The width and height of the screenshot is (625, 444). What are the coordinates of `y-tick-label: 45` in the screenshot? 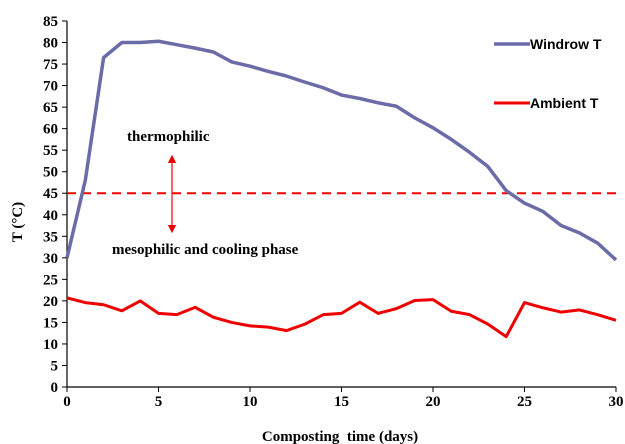 It's located at (50, 194).